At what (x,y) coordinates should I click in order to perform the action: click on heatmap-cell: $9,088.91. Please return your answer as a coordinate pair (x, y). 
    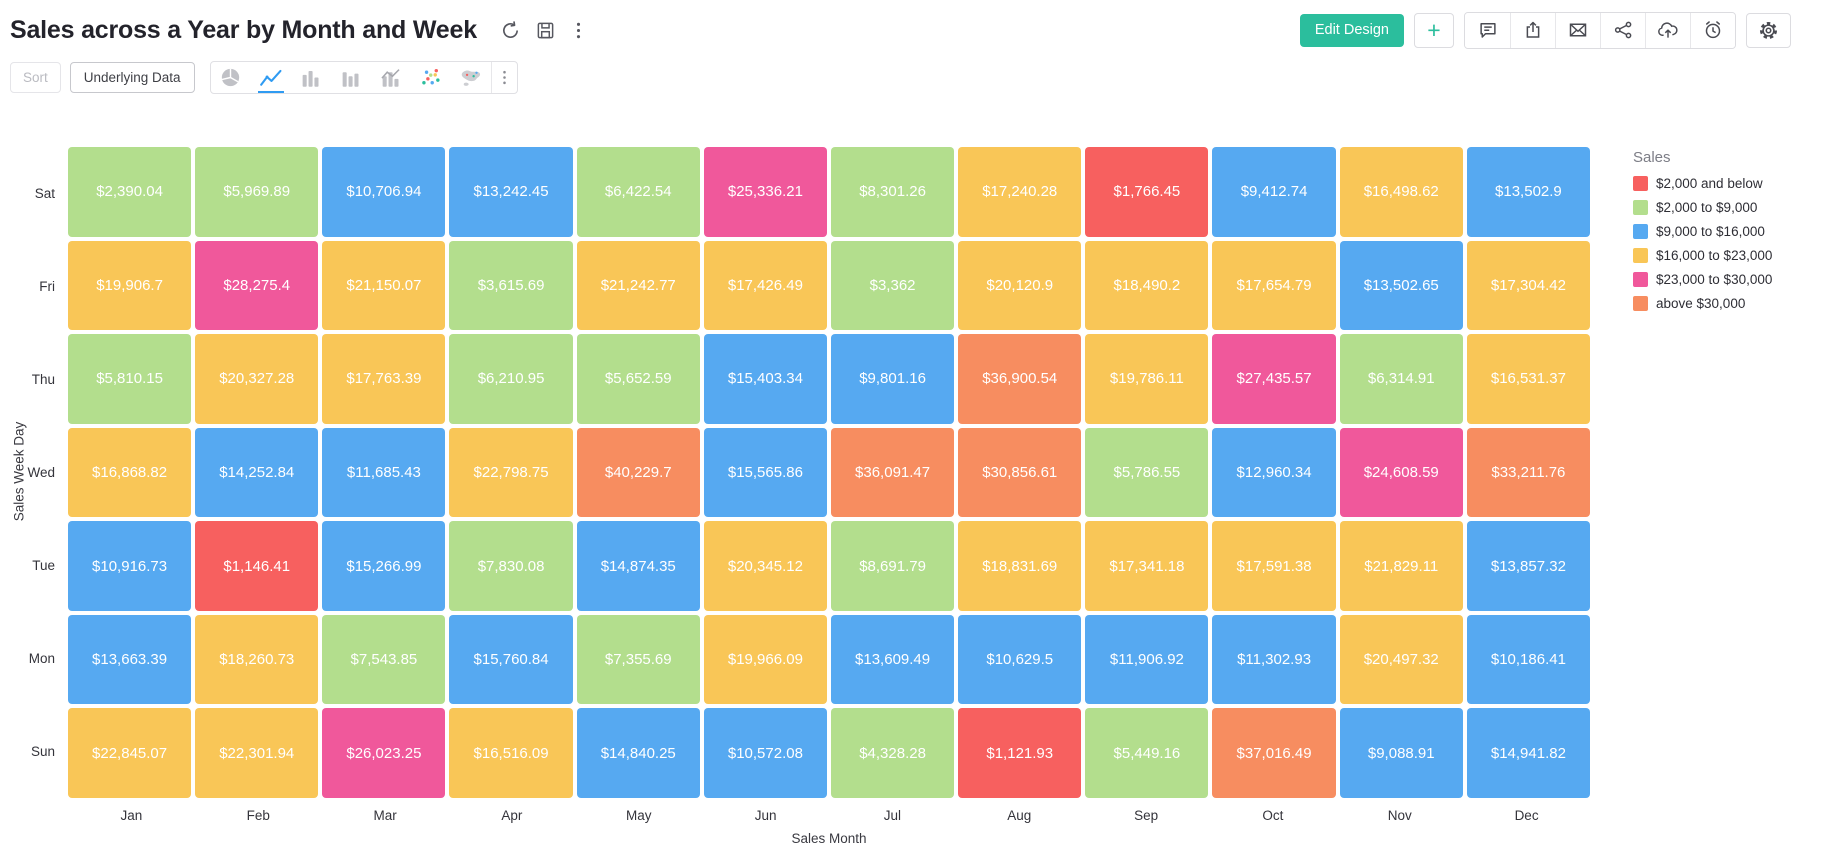
    Looking at the image, I should click on (1401, 753).